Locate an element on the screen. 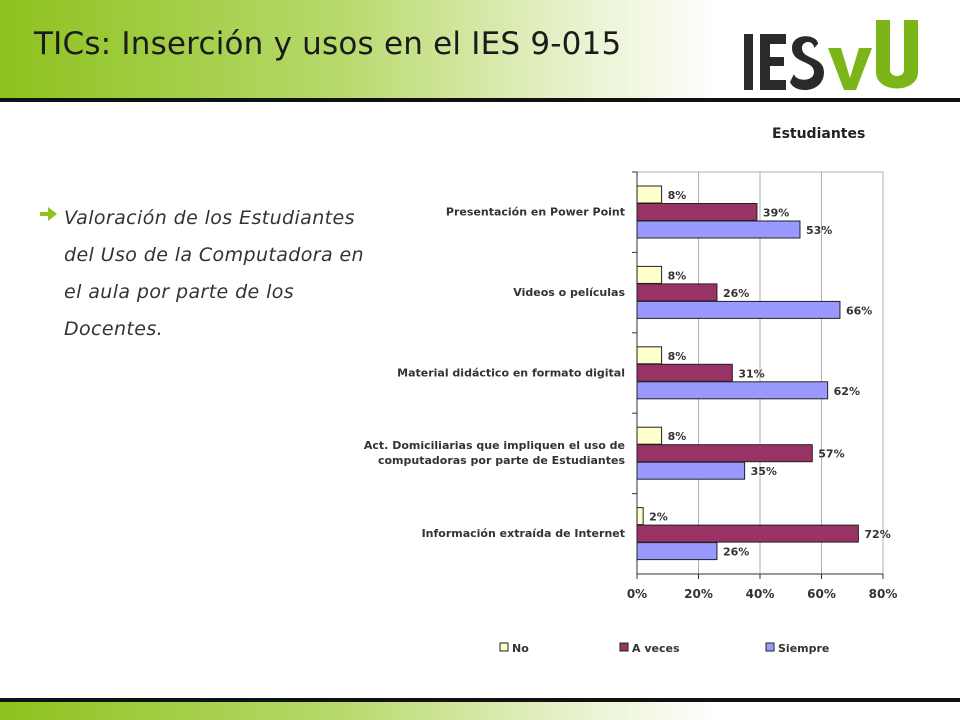 The width and height of the screenshot is (960, 720). data-label: 2% is located at coordinates (658, 517).